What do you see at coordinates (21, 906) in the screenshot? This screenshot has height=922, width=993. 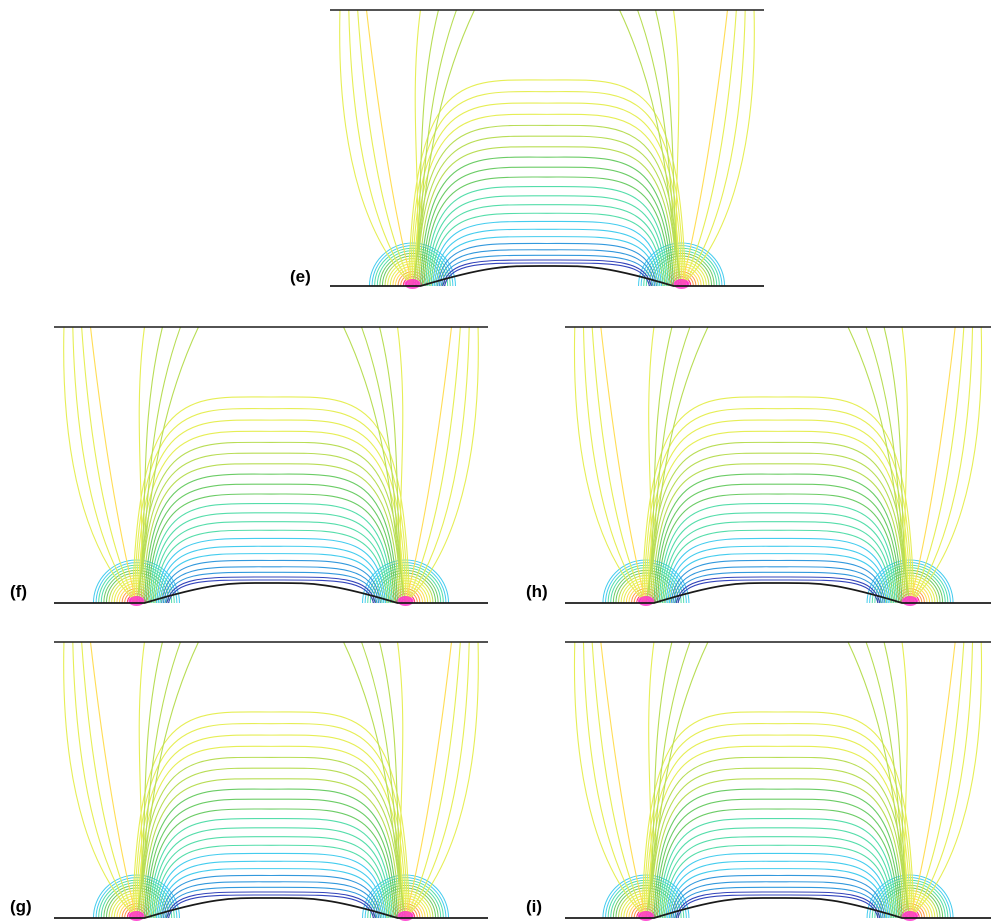 I see `panel-label-g: (g)` at bounding box center [21, 906].